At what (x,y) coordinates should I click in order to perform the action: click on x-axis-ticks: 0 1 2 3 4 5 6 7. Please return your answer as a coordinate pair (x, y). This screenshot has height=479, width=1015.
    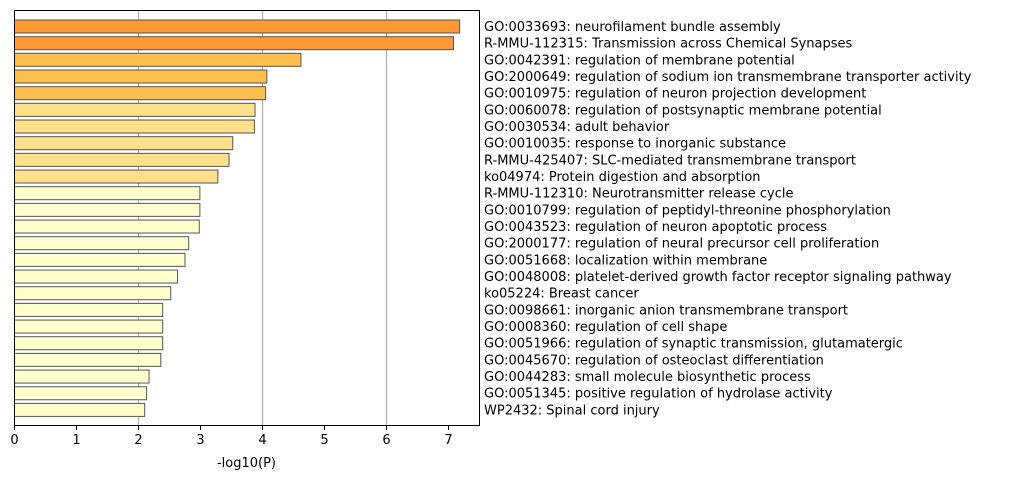
    Looking at the image, I should click on (231, 436).